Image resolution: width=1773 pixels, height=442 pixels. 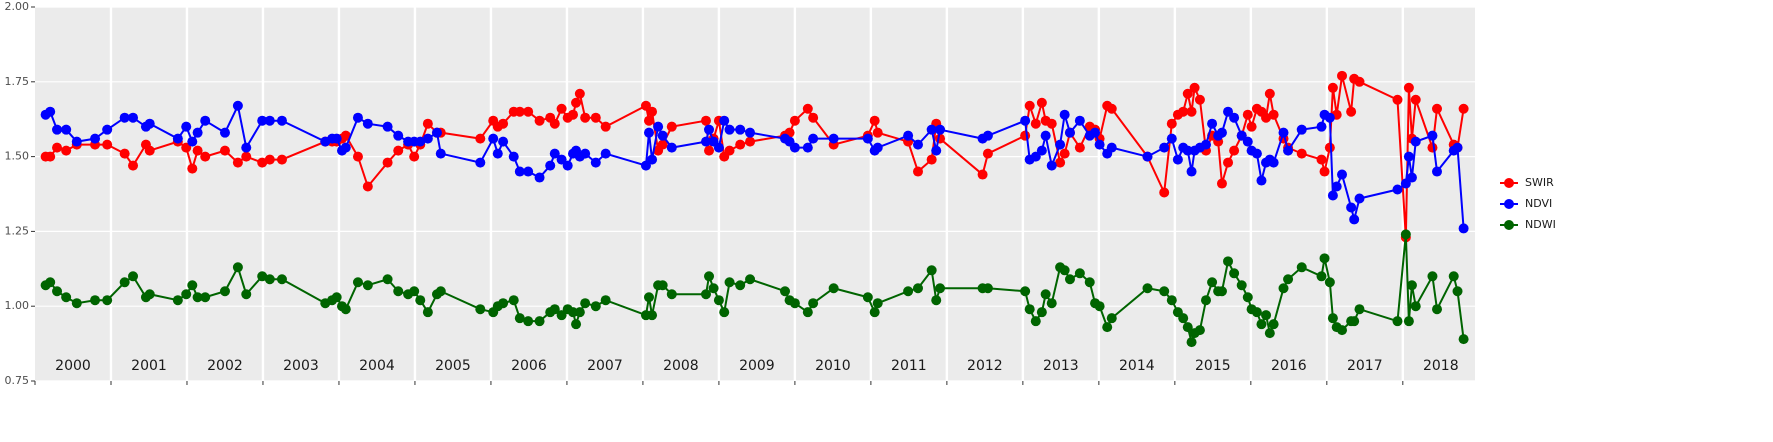 I want to click on x-tick-label: 2017, so click(x=1365, y=366).